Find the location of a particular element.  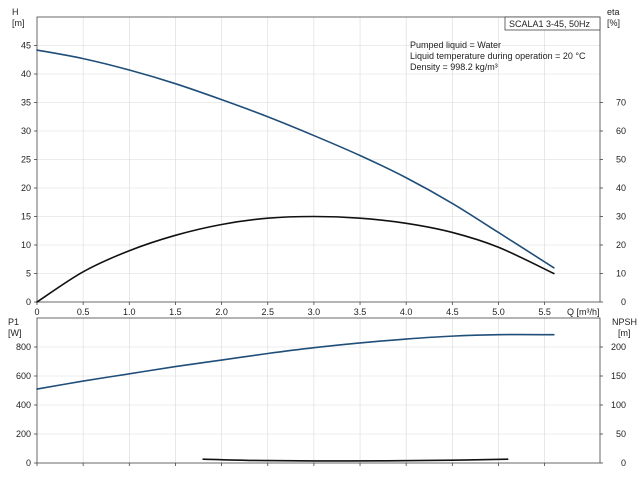

model-label-box is located at coordinates (552, 23).